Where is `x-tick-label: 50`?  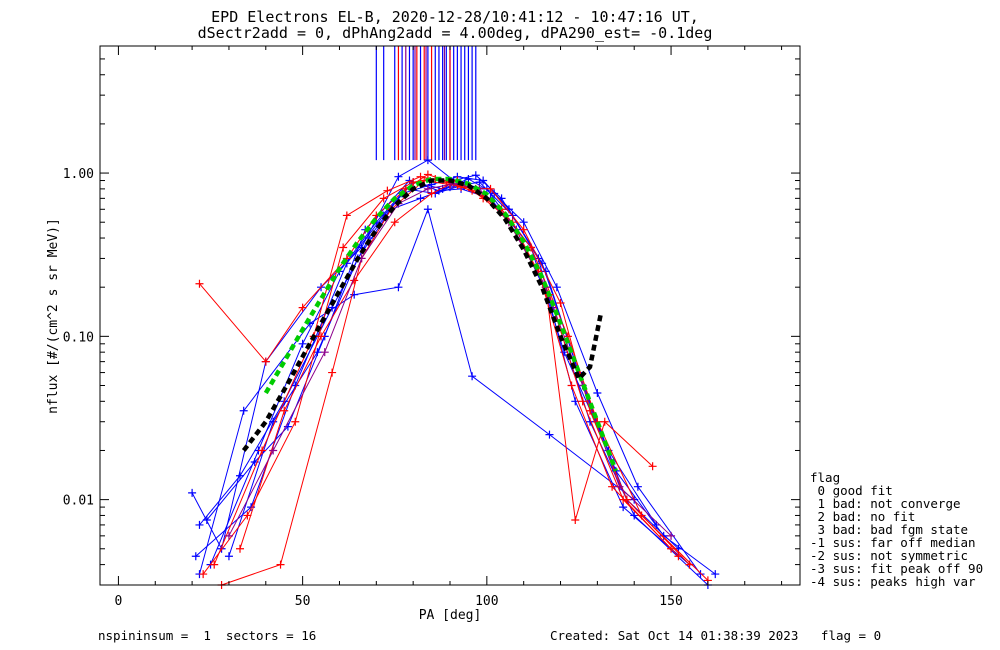 x-tick-label: 50 is located at coordinates (303, 601).